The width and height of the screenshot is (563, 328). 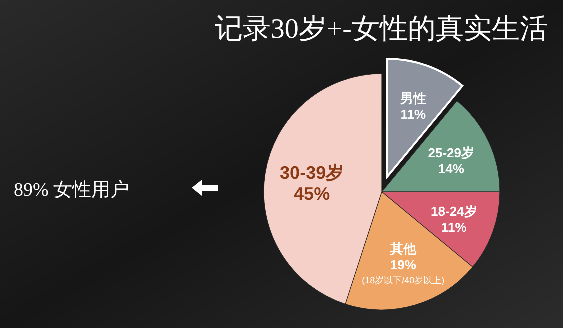 What do you see at coordinates (403, 265) in the screenshot?
I see `data-label: 19%` at bounding box center [403, 265].